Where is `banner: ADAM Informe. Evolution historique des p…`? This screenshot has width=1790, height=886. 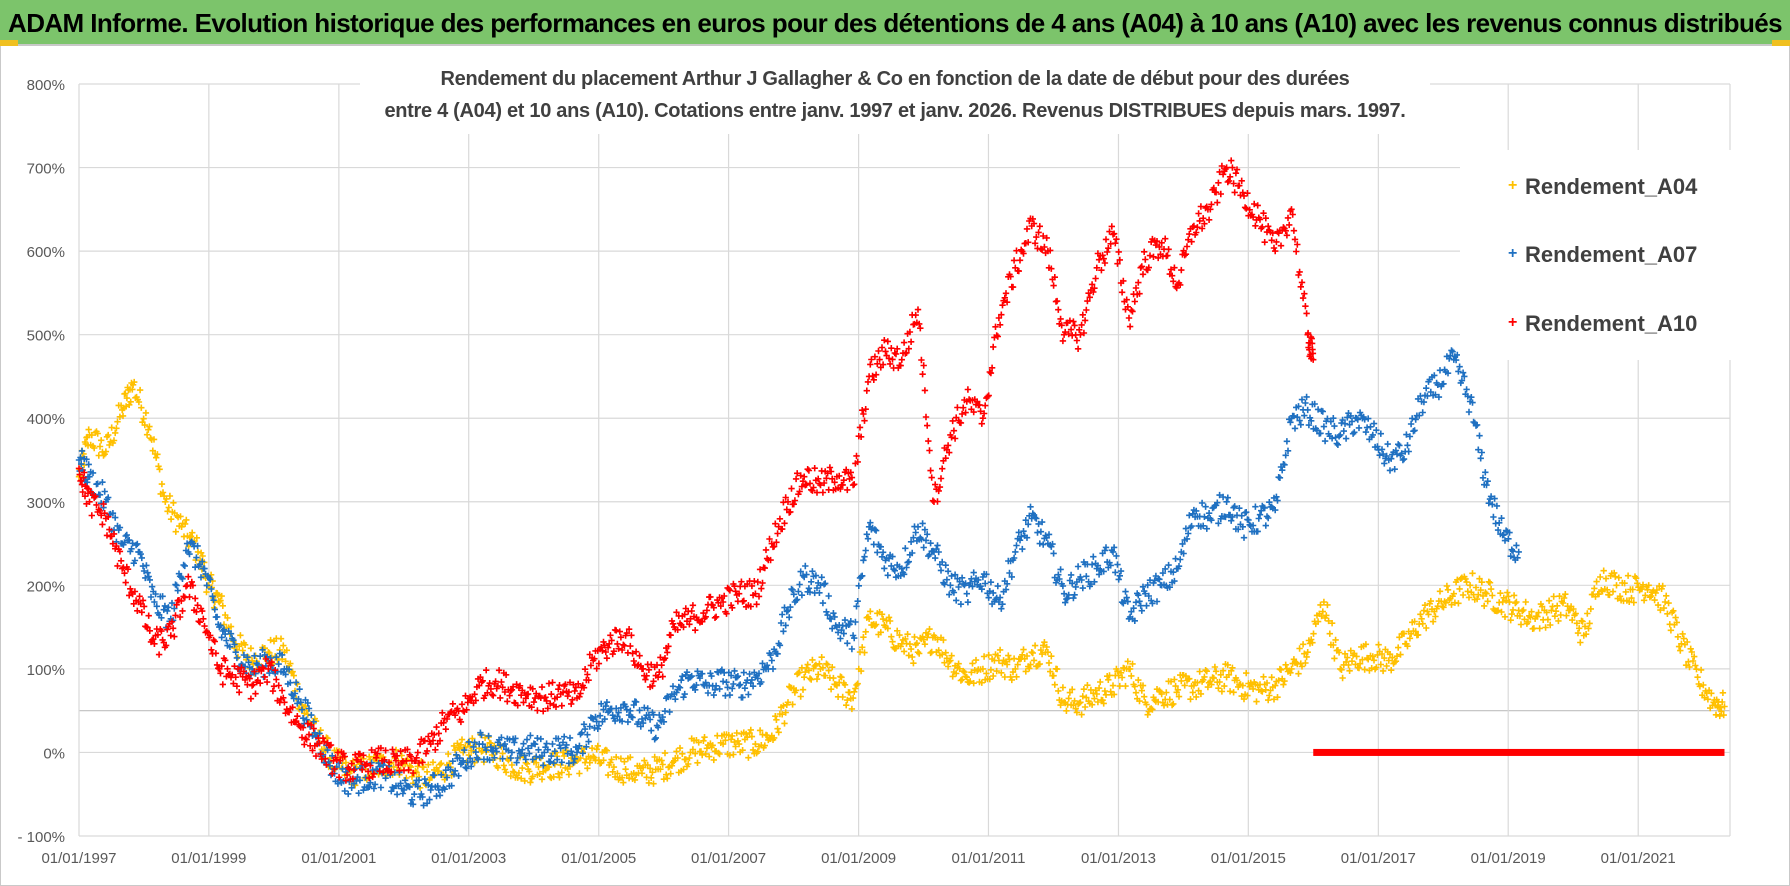
banner: ADAM Informe. Evolution historique des p… is located at coordinates (895, 23).